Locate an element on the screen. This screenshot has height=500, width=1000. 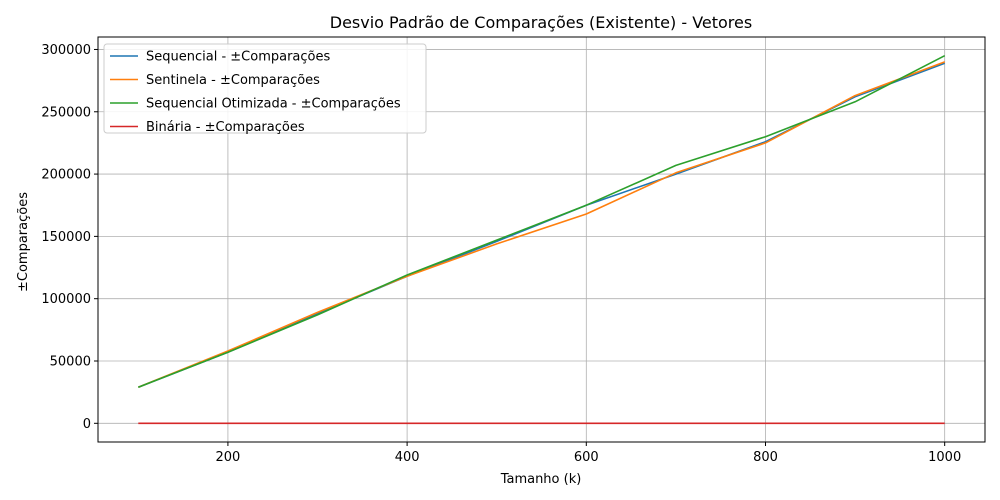
y-tick-label: 50000 is located at coordinates (70, 362).